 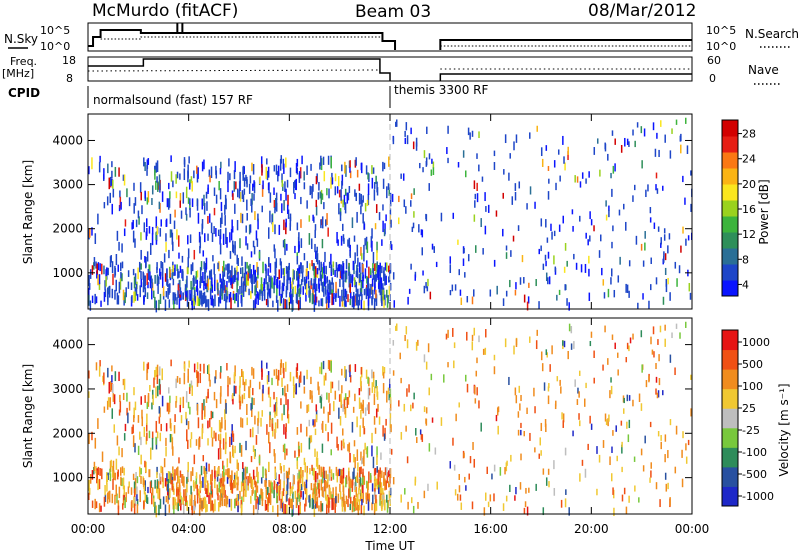 I want to click on colorbar-tick-label: 16, so click(x=749, y=209).